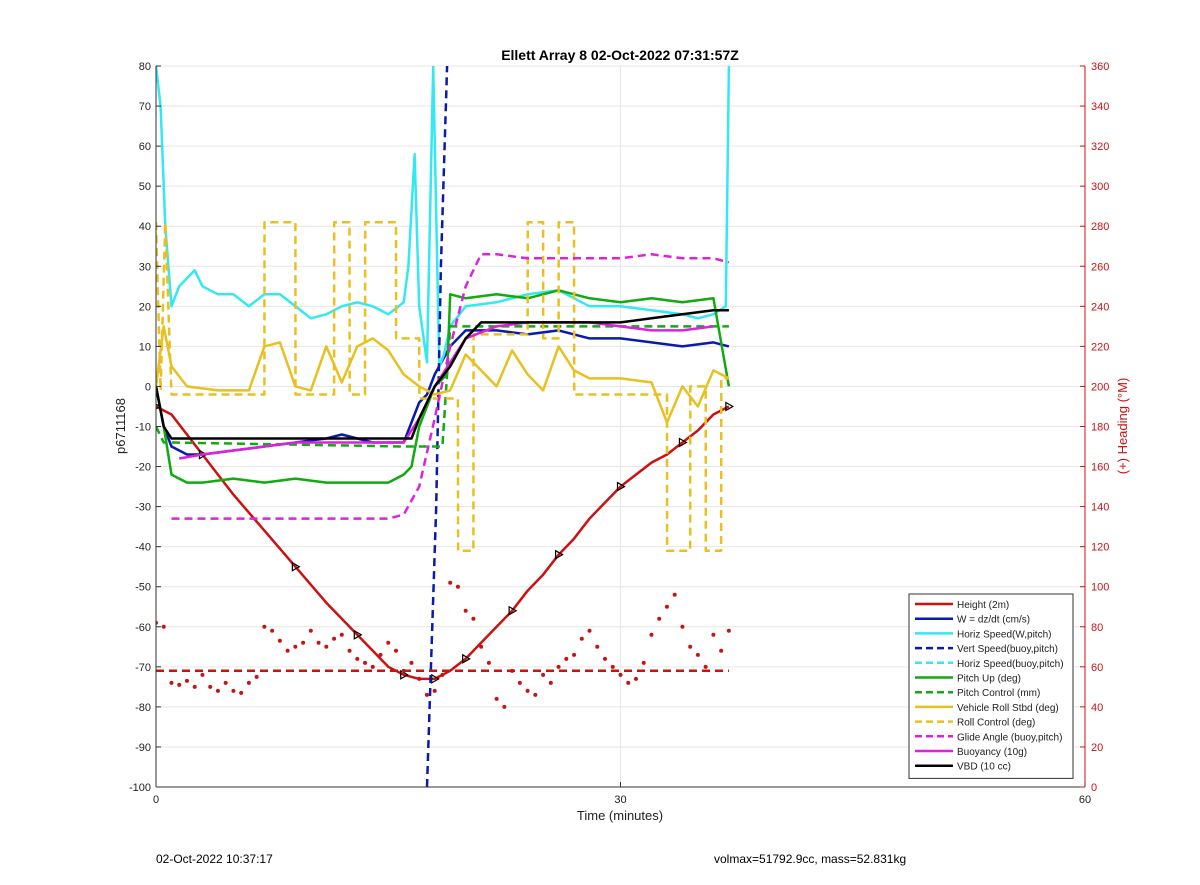 The image size is (1200, 885). What do you see at coordinates (140, 788) in the screenshot?
I see `y-tick-label-left: -100` at bounding box center [140, 788].